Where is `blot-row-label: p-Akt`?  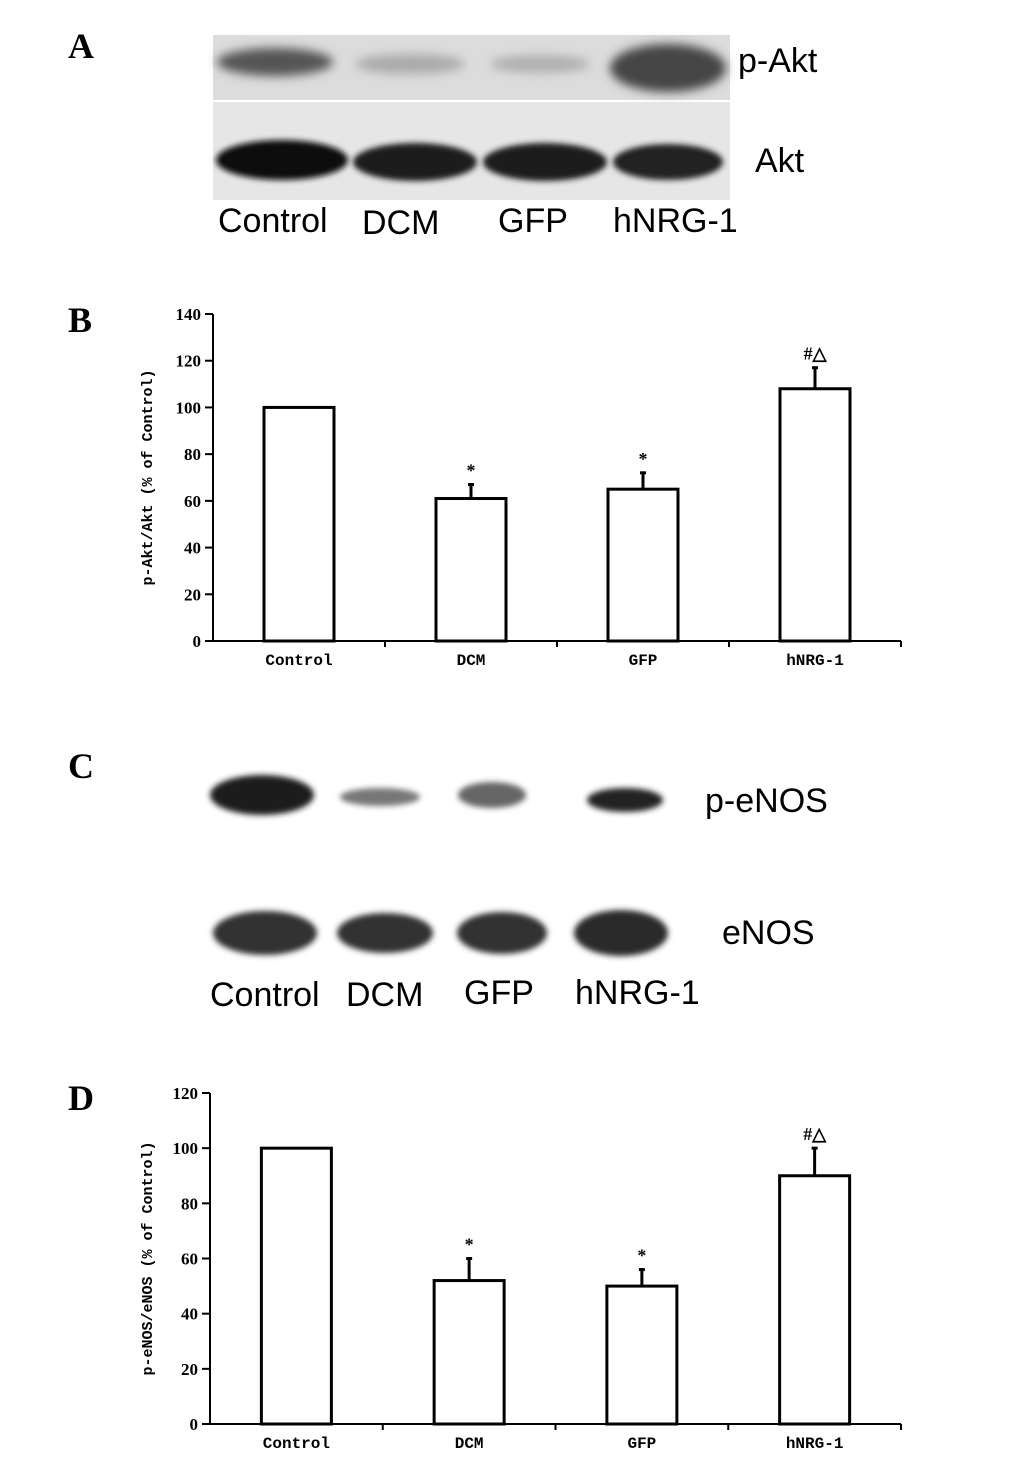
blot-row-label: p-Akt is located at coordinates (778, 61).